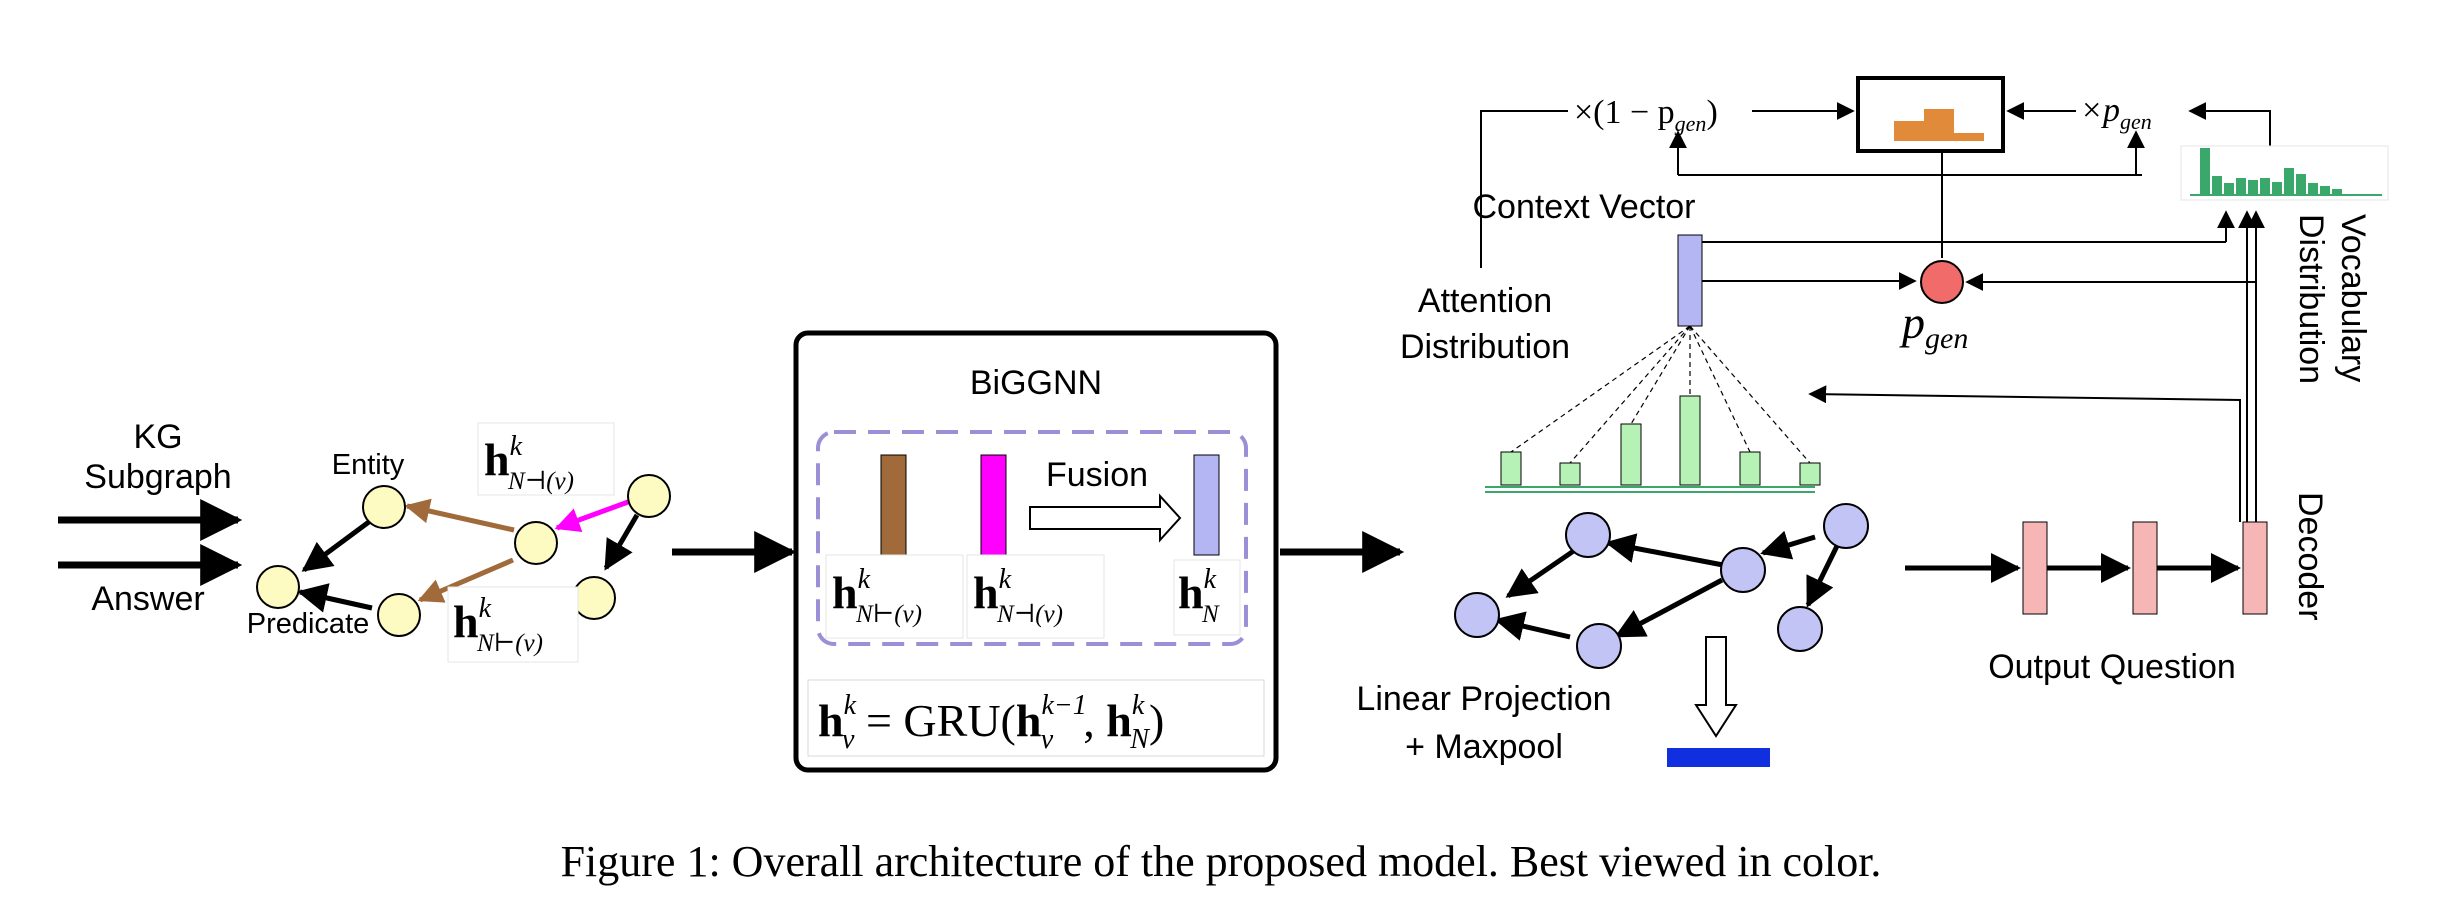  I want to click on encoder-graph, so click(1661, 586).